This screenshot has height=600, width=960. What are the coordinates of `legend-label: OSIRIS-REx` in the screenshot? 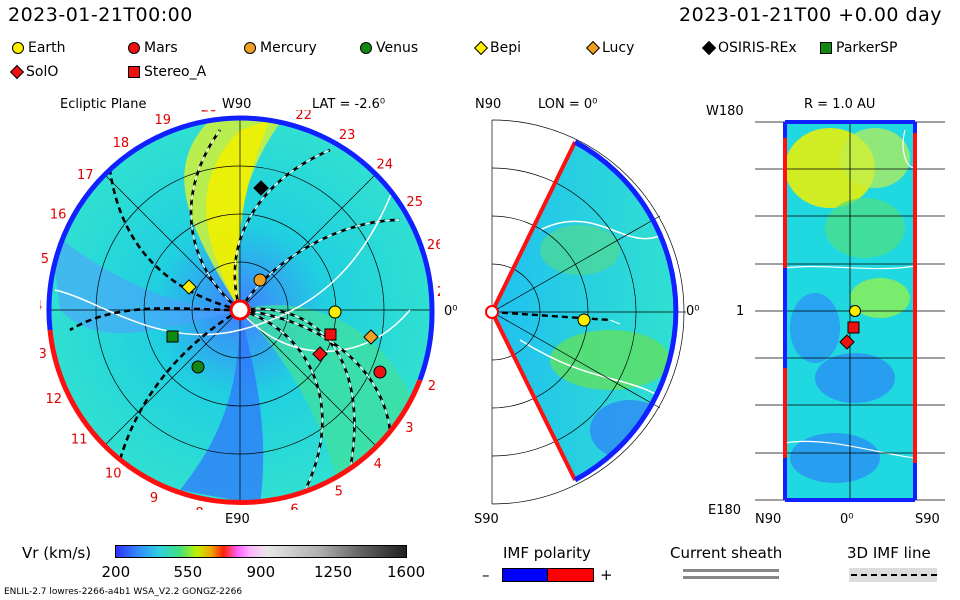 It's located at (757, 48).